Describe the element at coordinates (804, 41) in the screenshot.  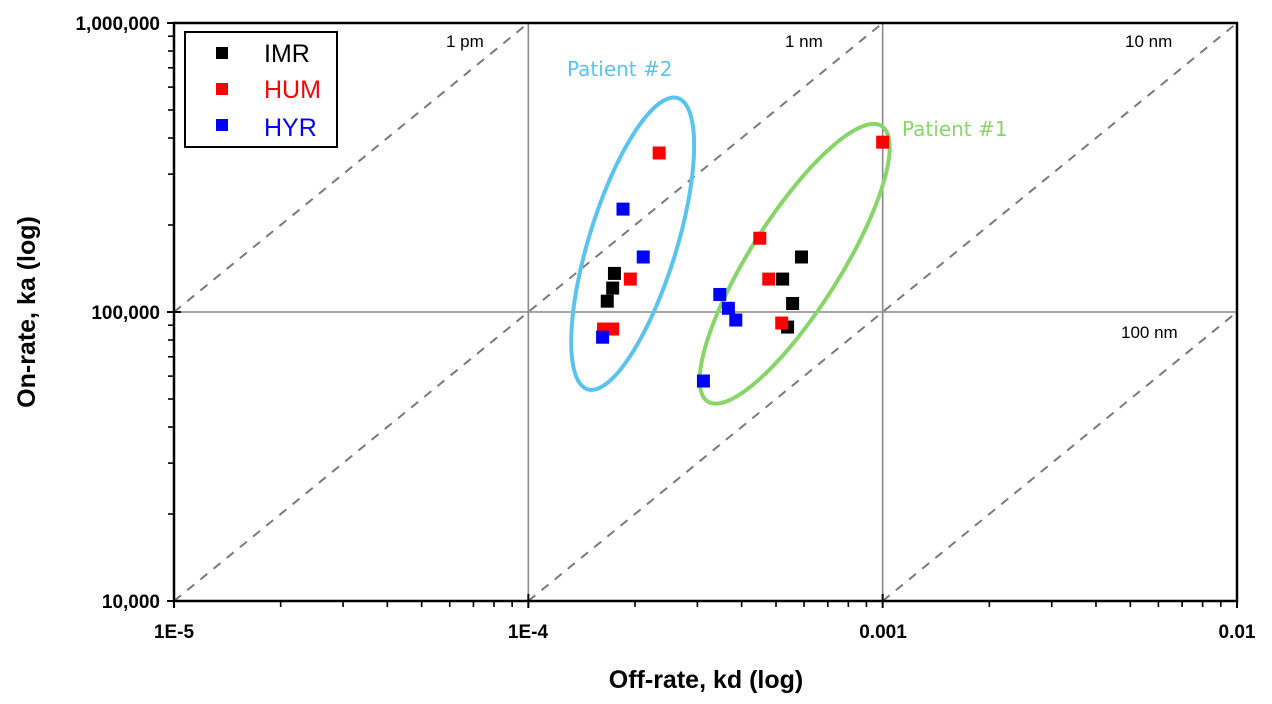
I see `iso-line-label: 1 nm` at that location.